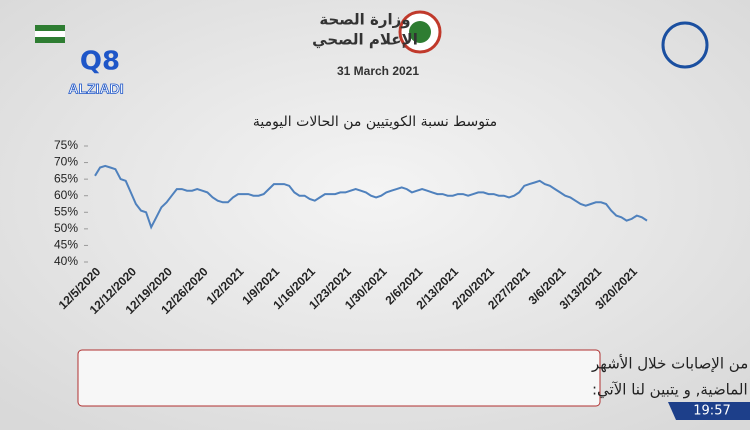 This screenshot has width=750, height=434. I want to click on date: 31 March 2021, so click(378, 71).